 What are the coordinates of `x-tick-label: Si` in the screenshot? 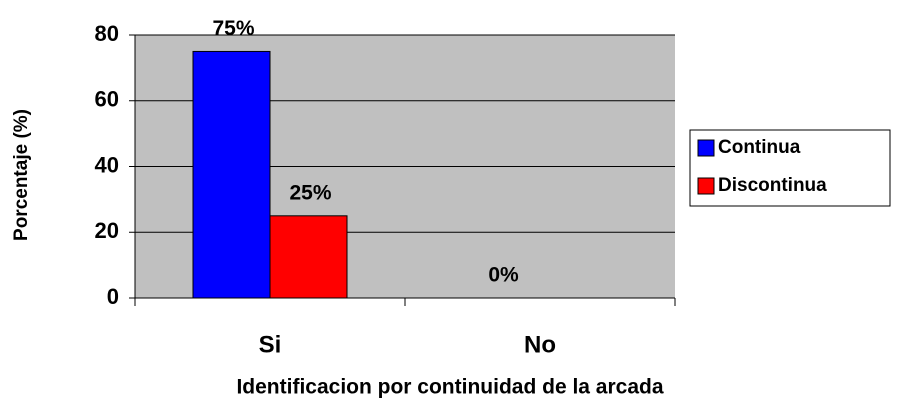 It's located at (270, 344).